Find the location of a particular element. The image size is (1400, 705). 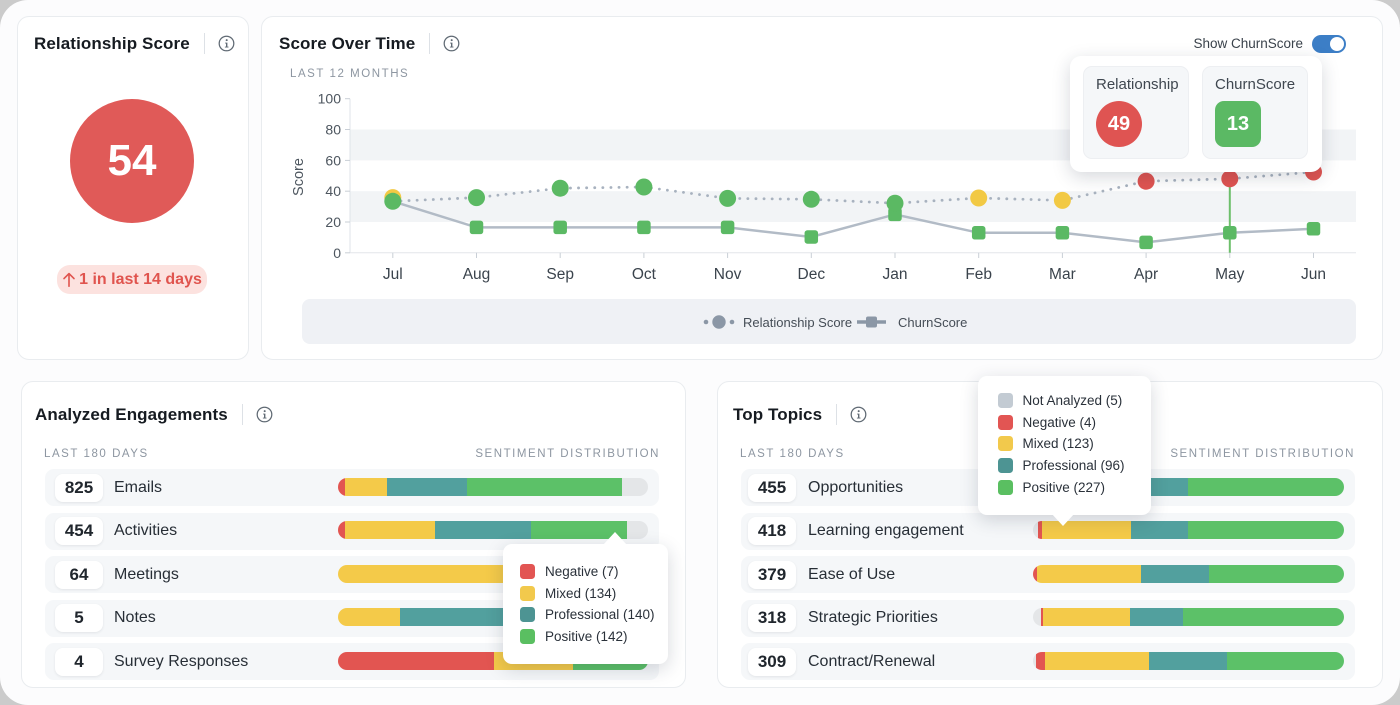

svg-text: Jan is located at coordinates (895, 274).